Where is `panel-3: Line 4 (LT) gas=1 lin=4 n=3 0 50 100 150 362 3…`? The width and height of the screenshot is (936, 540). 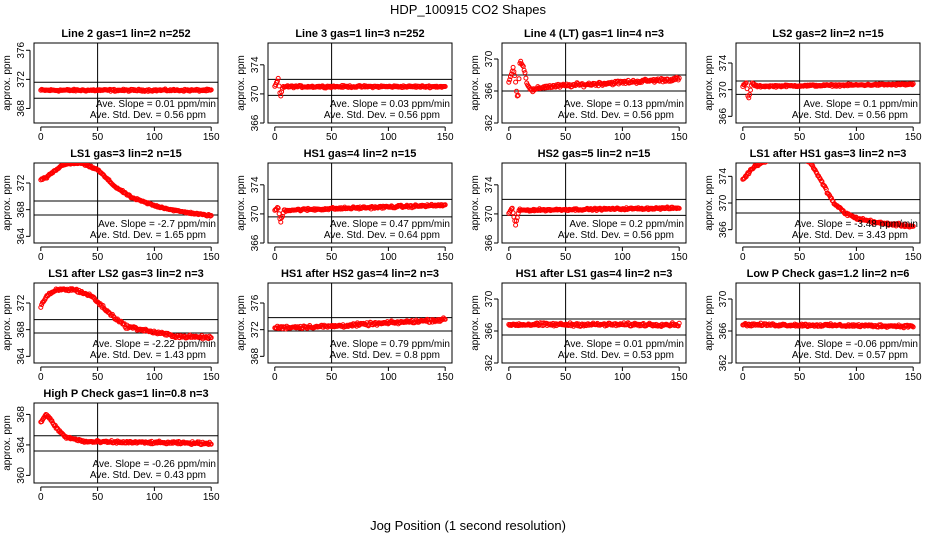 panel-3: Line 4 (LT) gas=1 lin=4 n=3 0 50 100 150 362 3… is located at coordinates (579, 85).